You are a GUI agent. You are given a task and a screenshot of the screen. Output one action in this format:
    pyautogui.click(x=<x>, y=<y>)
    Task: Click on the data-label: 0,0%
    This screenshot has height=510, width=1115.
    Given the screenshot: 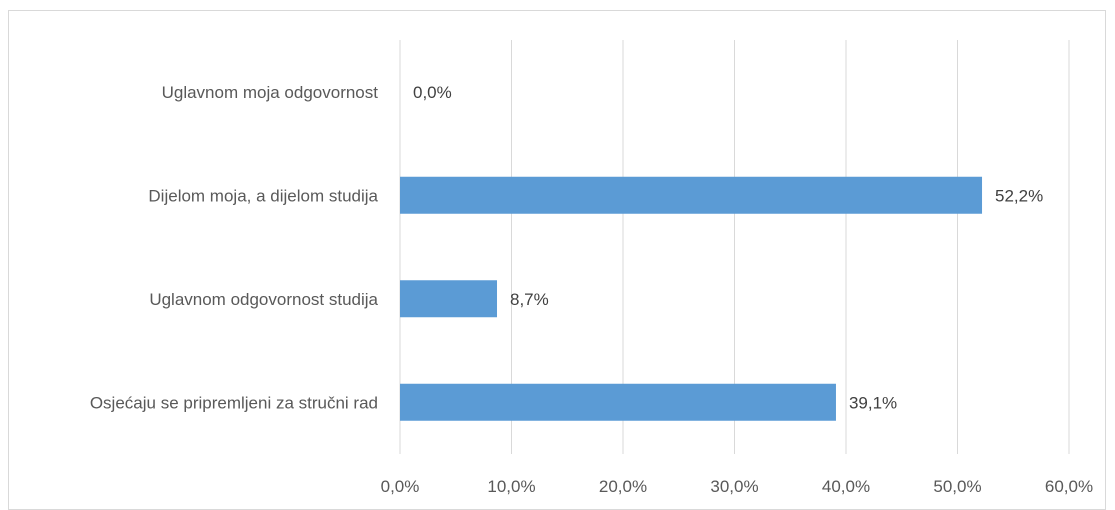 What is the action you would take?
    pyautogui.click(x=432, y=92)
    